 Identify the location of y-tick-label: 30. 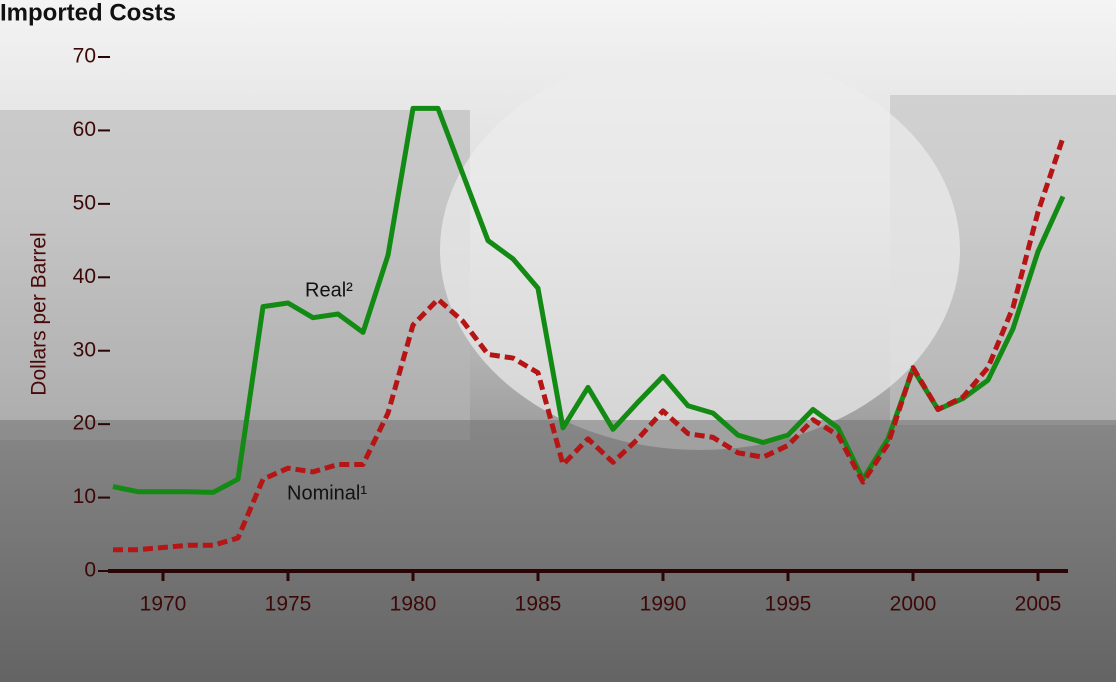
(84, 349).